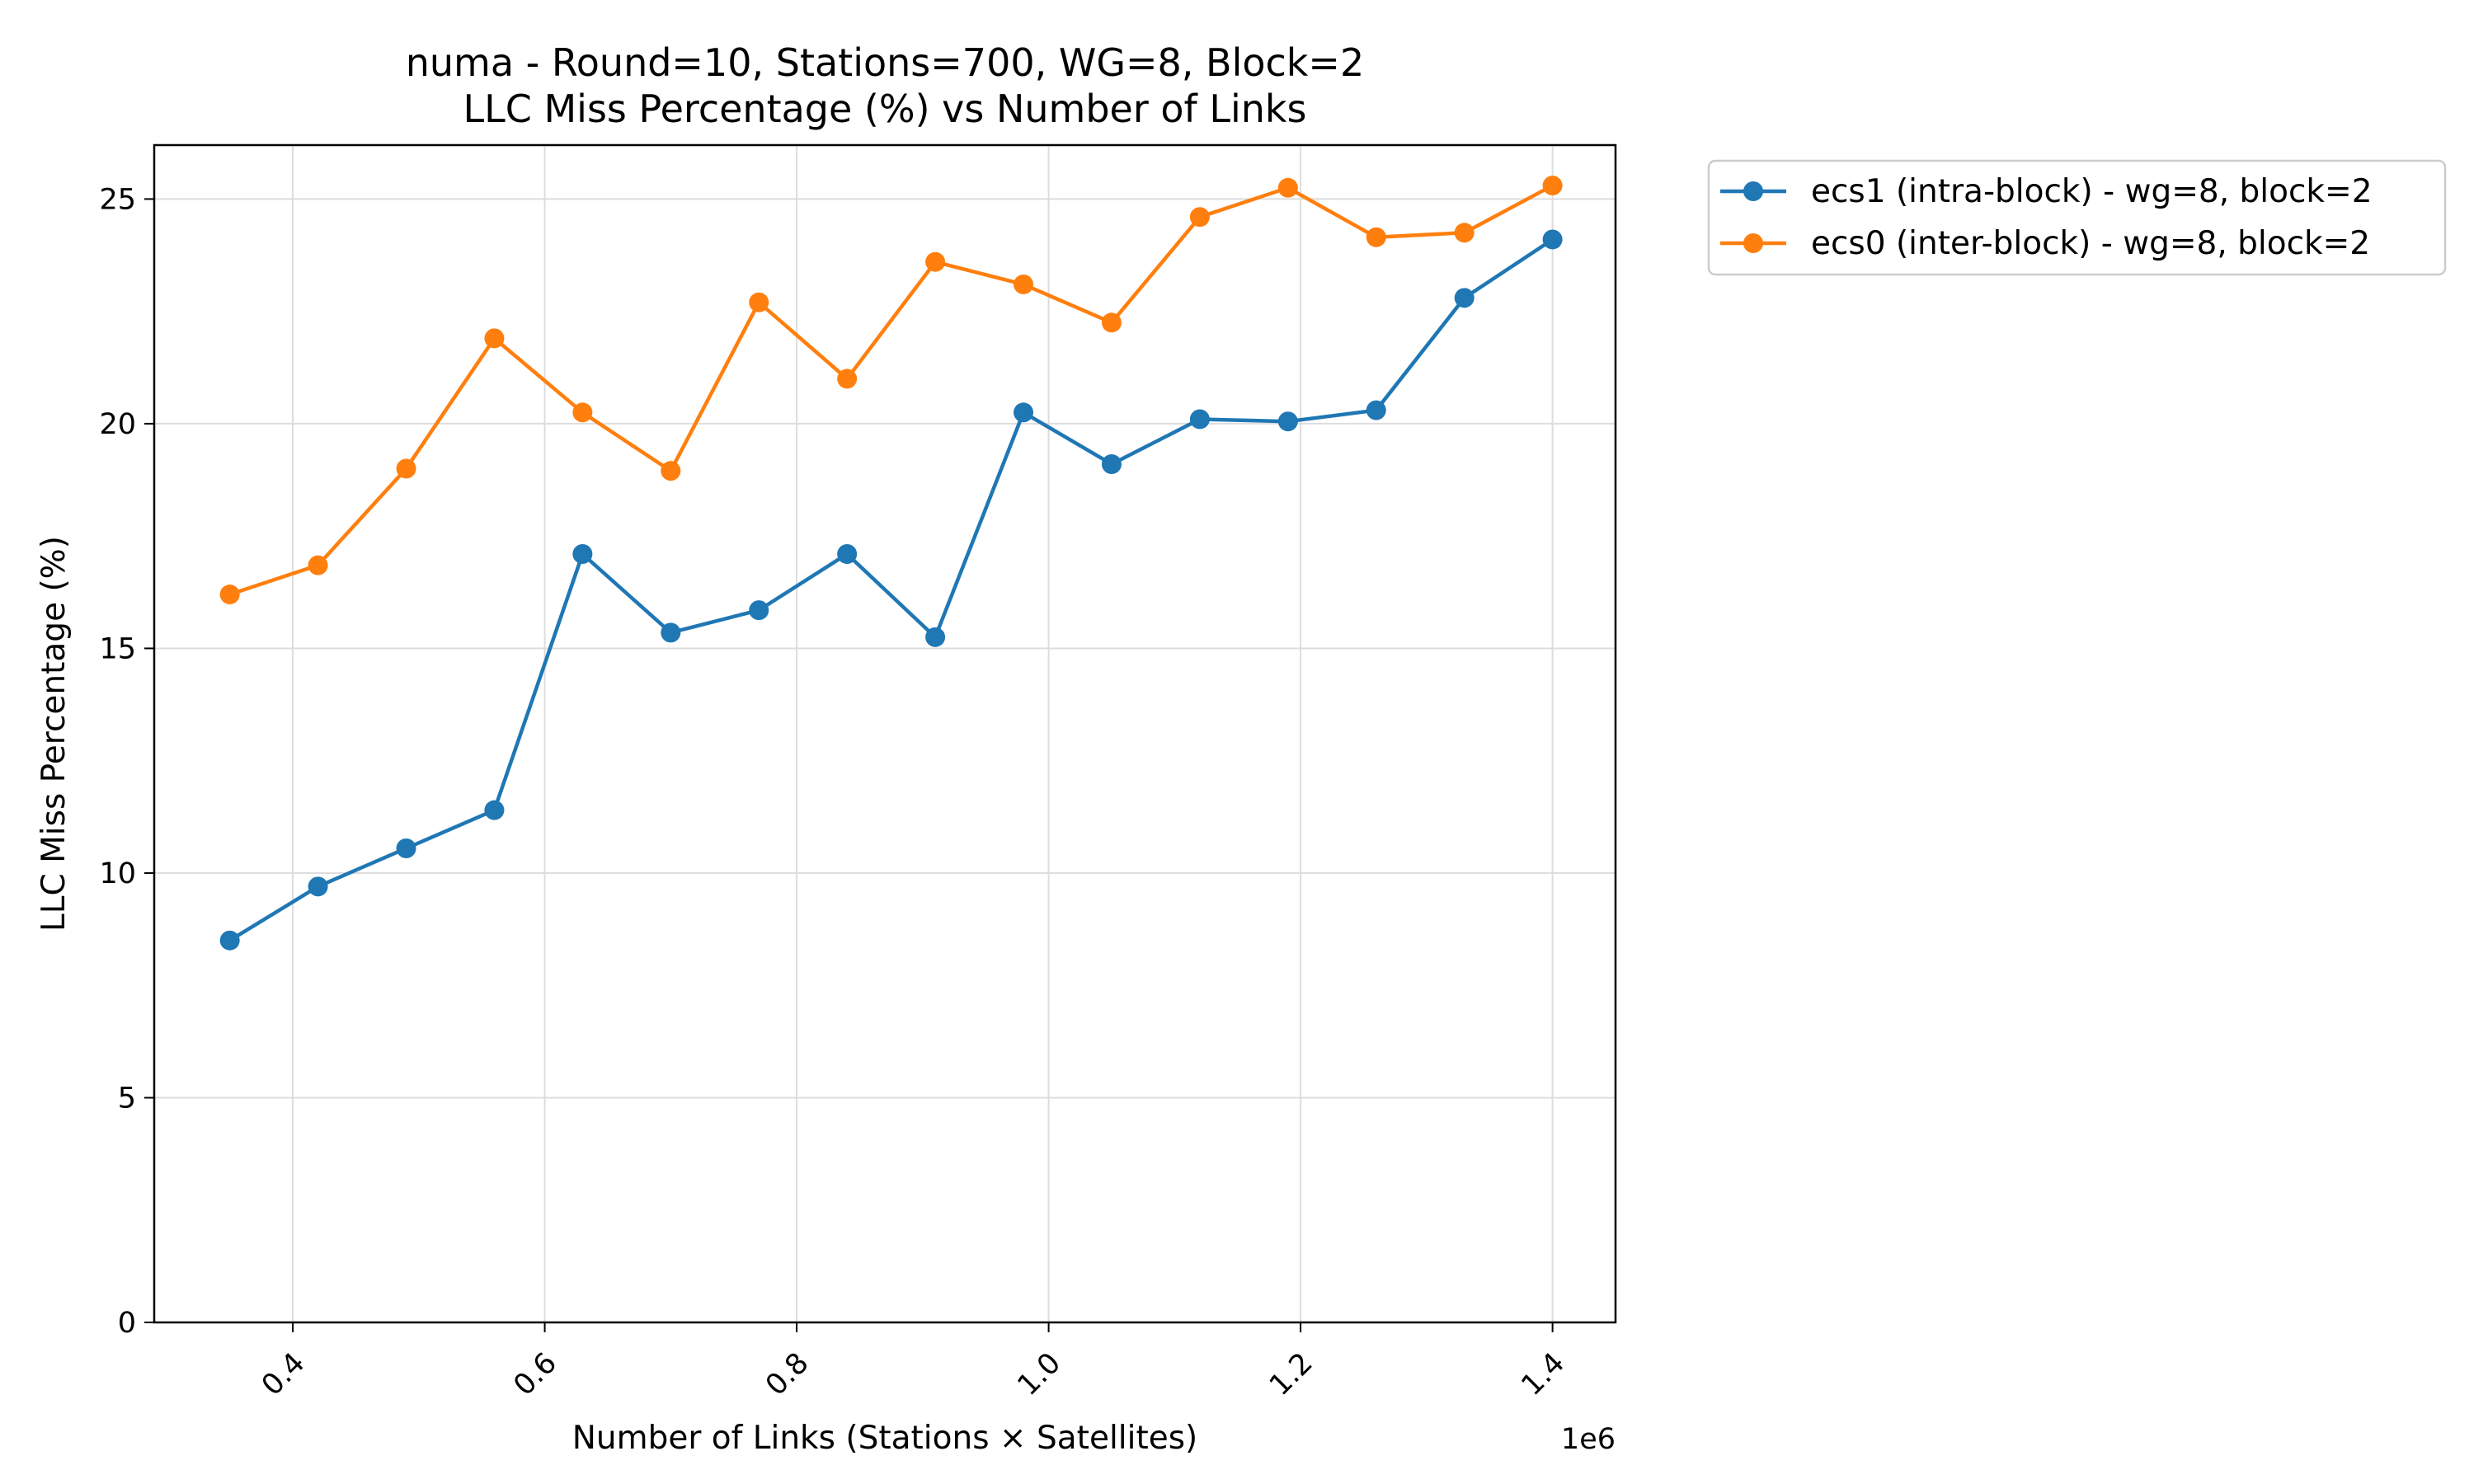  What do you see at coordinates (127, 1323) in the screenshot?
I see `y-tick-label: 0` at bounding box center [127, 1323].